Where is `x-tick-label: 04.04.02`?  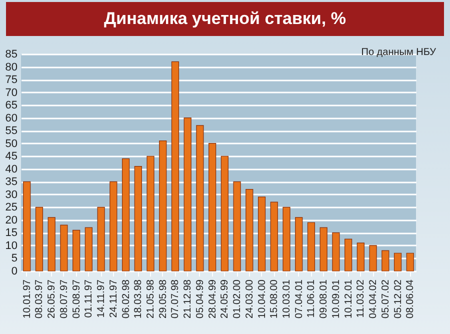
x-tick-label: 04.04.02 is located at coordinates (374, 298).